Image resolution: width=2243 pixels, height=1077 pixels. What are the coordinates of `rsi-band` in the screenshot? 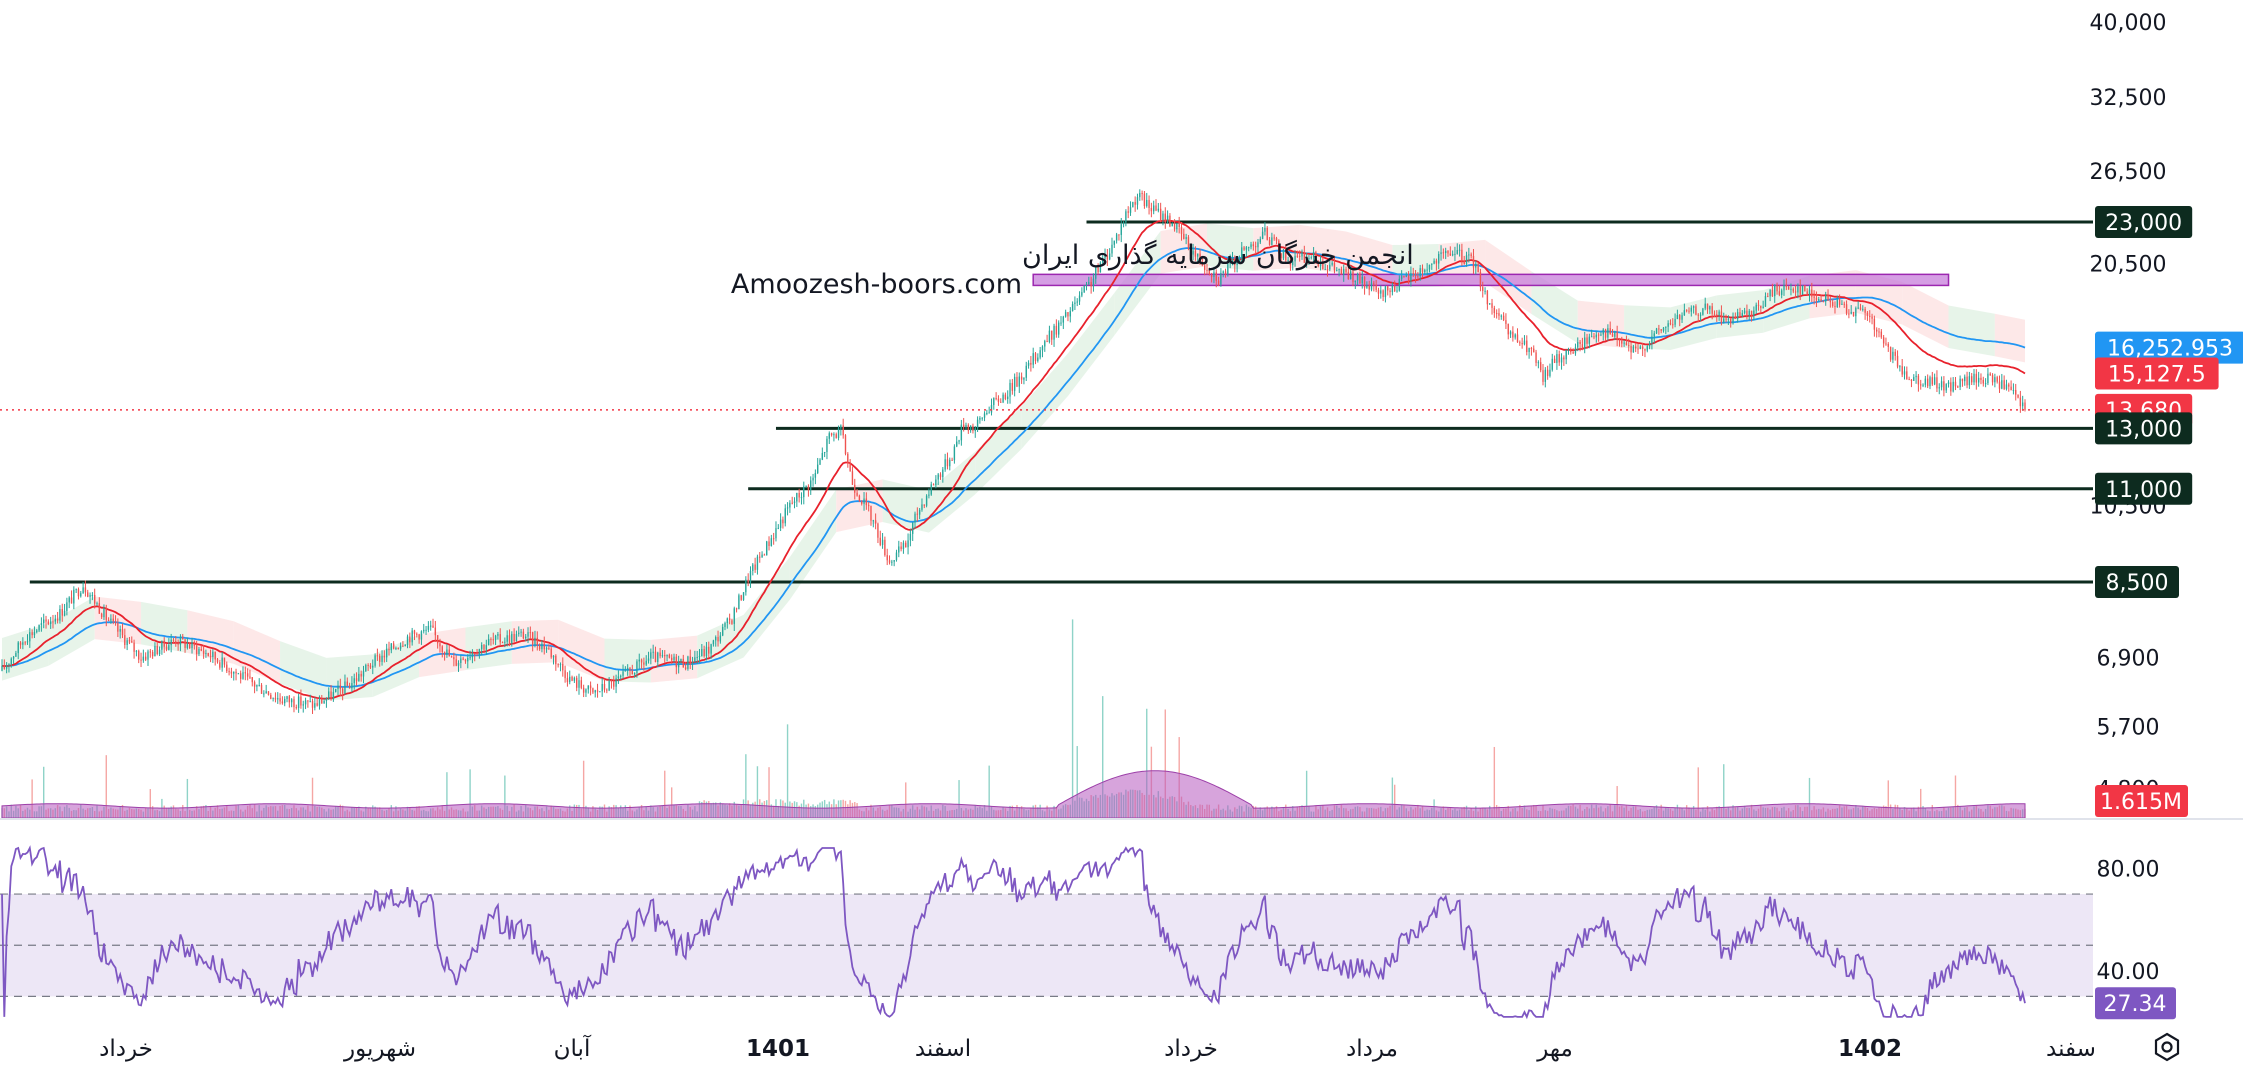 It's located at (1046, 945).